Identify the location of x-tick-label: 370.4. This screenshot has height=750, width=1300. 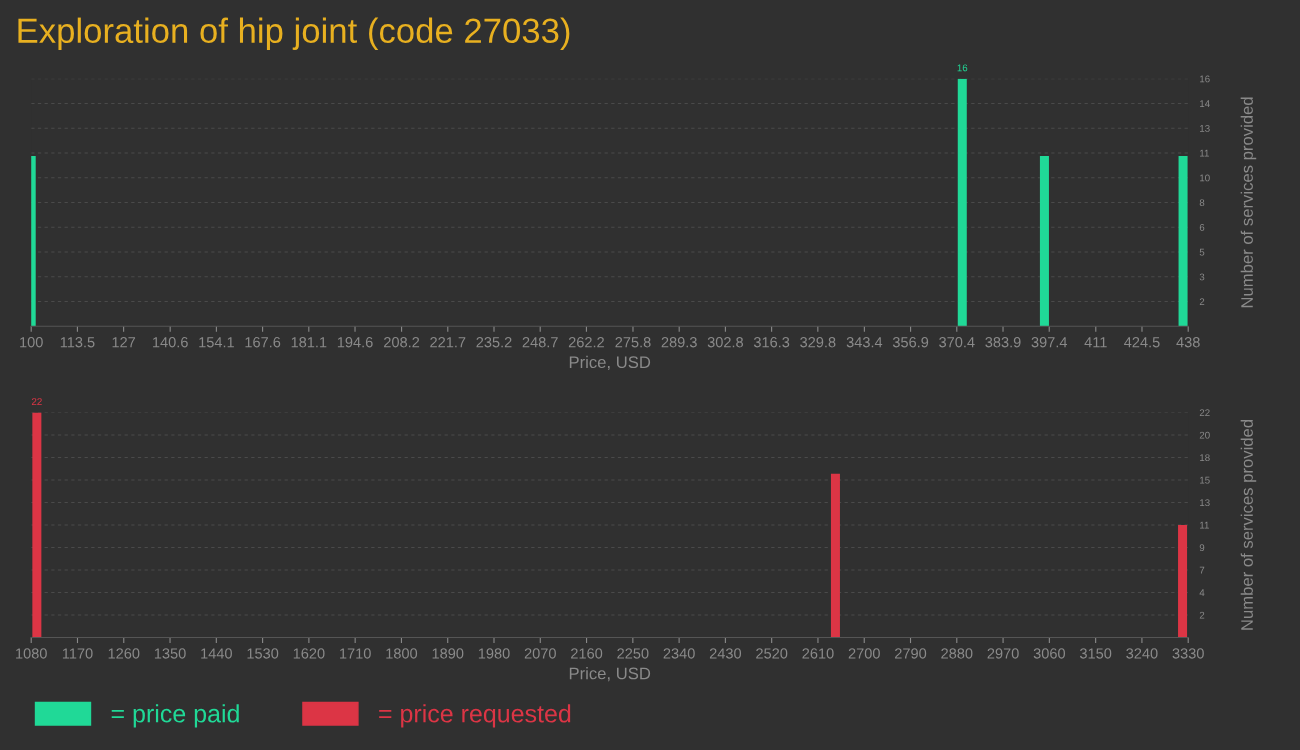
(957, 342).